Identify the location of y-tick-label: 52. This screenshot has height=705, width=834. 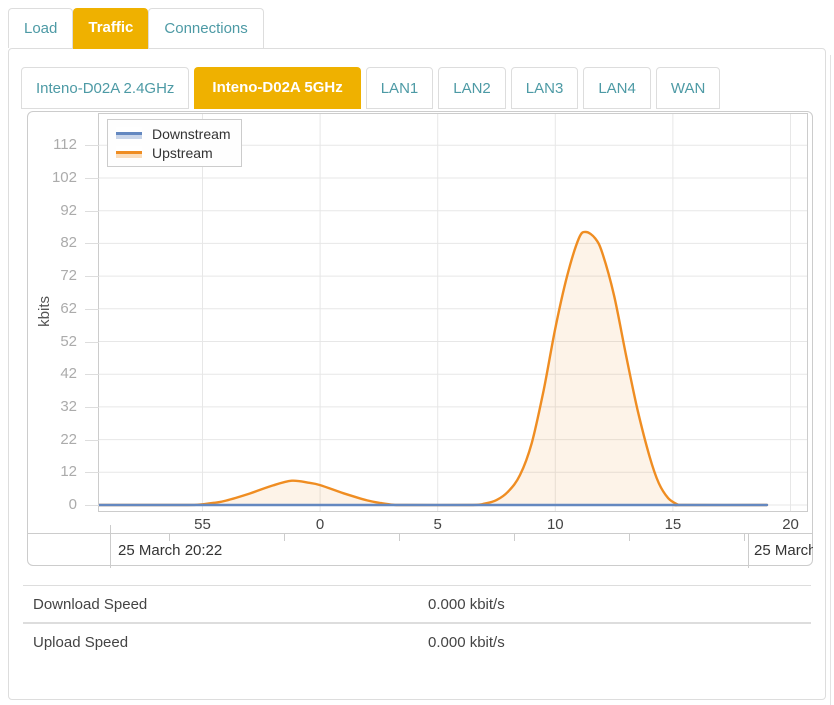
(68, 341).